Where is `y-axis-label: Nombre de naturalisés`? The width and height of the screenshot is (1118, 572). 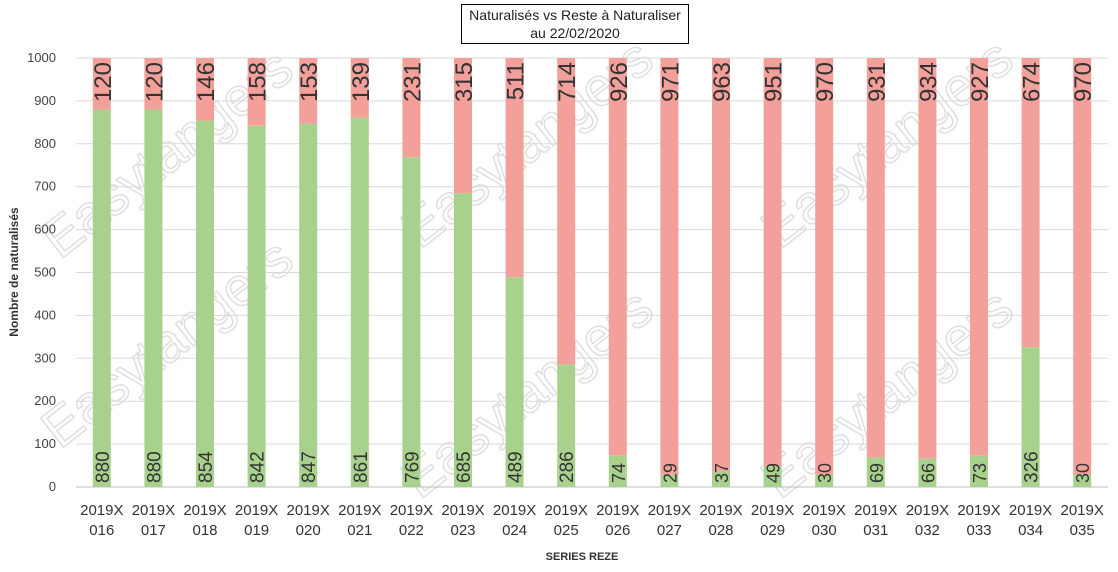
y-axis-label: Nombre de naturalisés is located at coordinates (14, 272).